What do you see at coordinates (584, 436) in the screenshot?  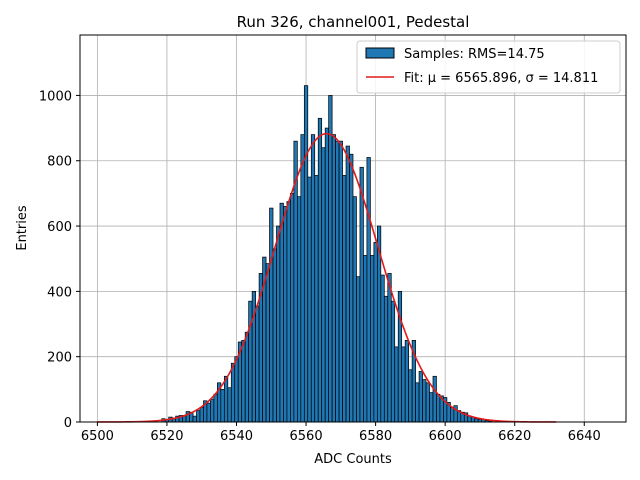 I see `x-tick-label: 6640` at bounding box center [584, 436].